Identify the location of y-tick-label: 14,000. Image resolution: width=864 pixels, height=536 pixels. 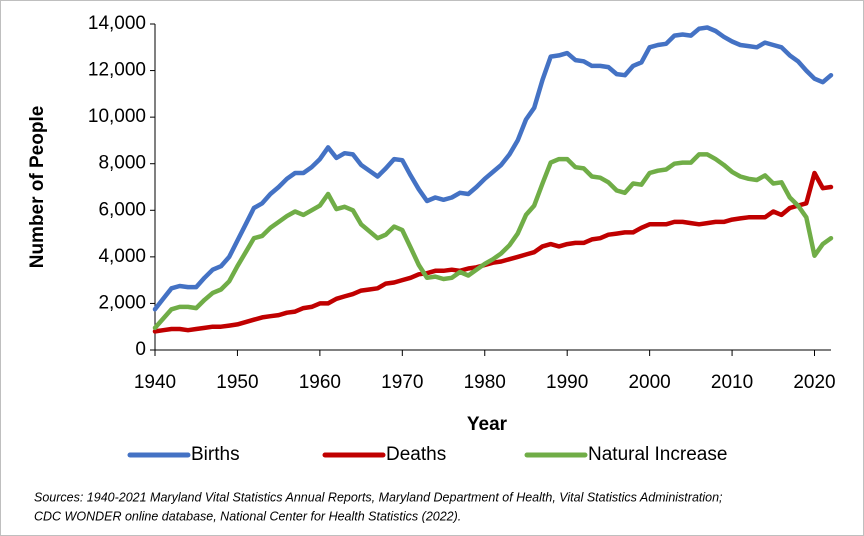
(117, 23).